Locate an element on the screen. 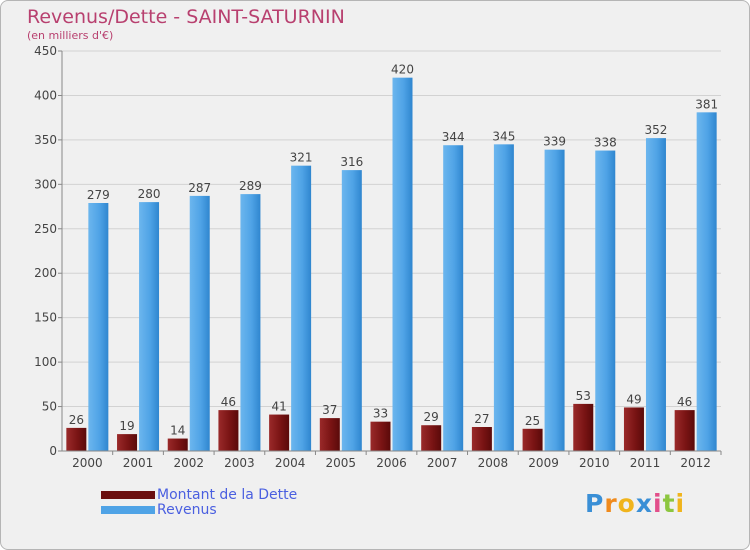 This screenshot has width=750, height=550. x-tick-label: 2011 is located at coordinates (645, 463).